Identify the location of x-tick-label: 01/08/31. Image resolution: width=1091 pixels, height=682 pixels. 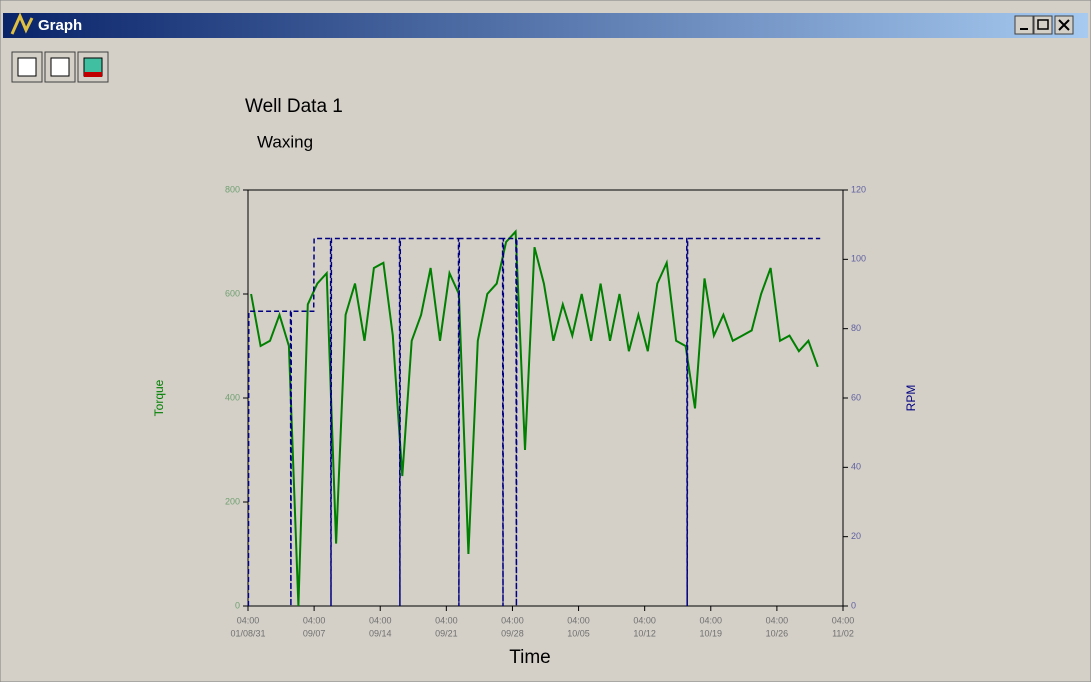
(247, 633).